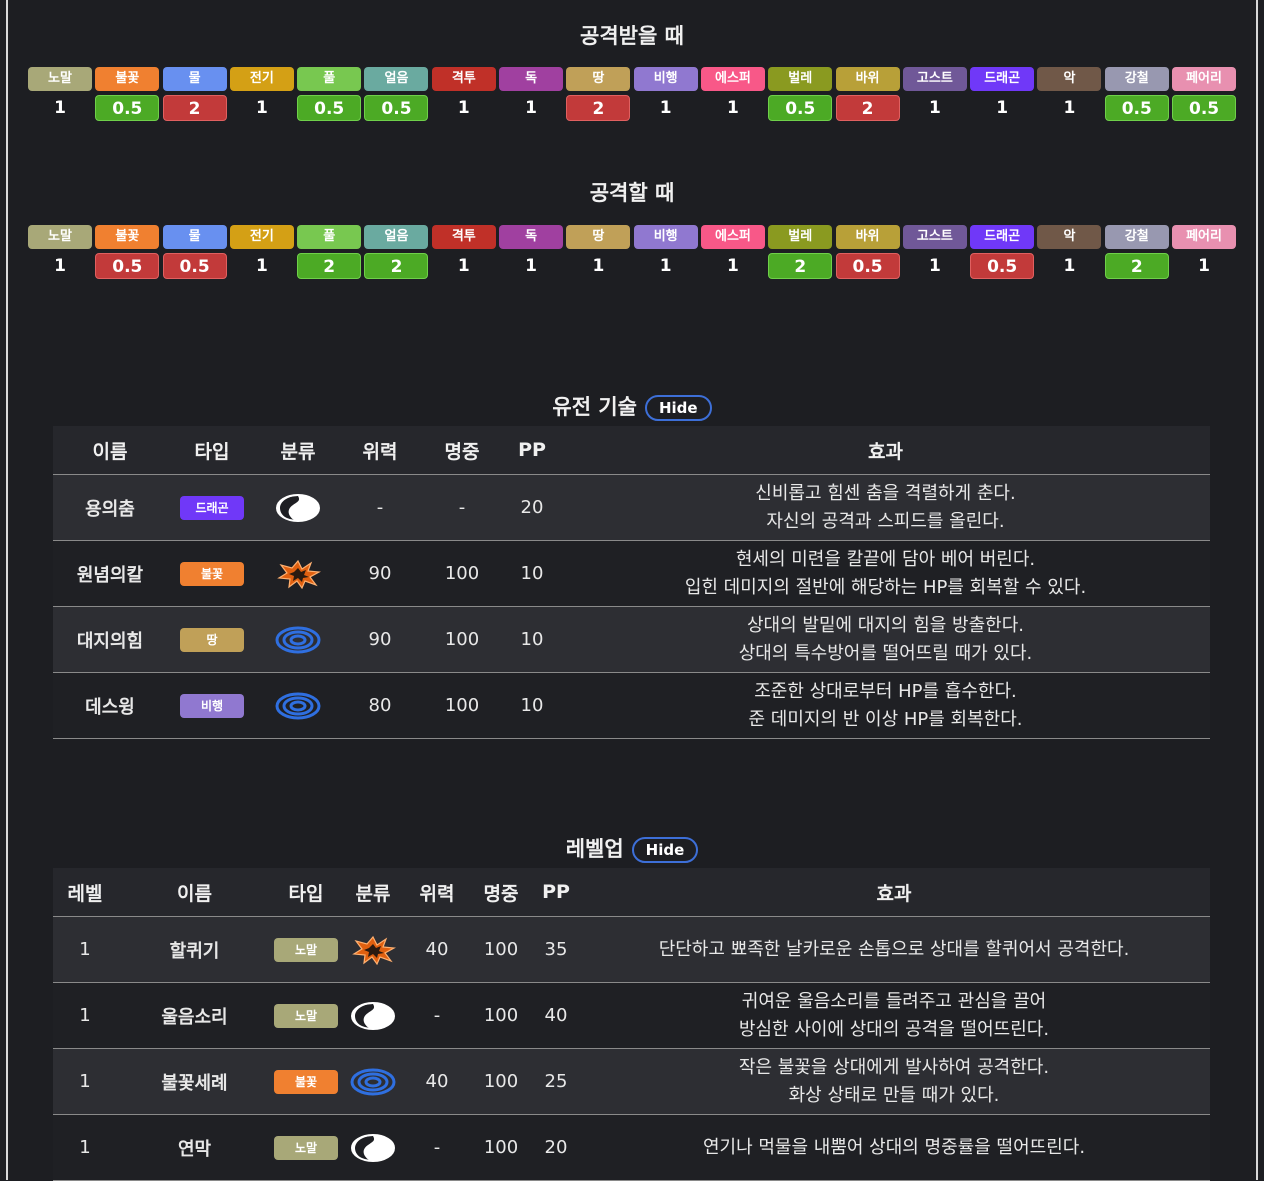 This screenshot has height=1181, width=1264. I want to click on offense-type-chip: 에스퍼, so click(732, 237).